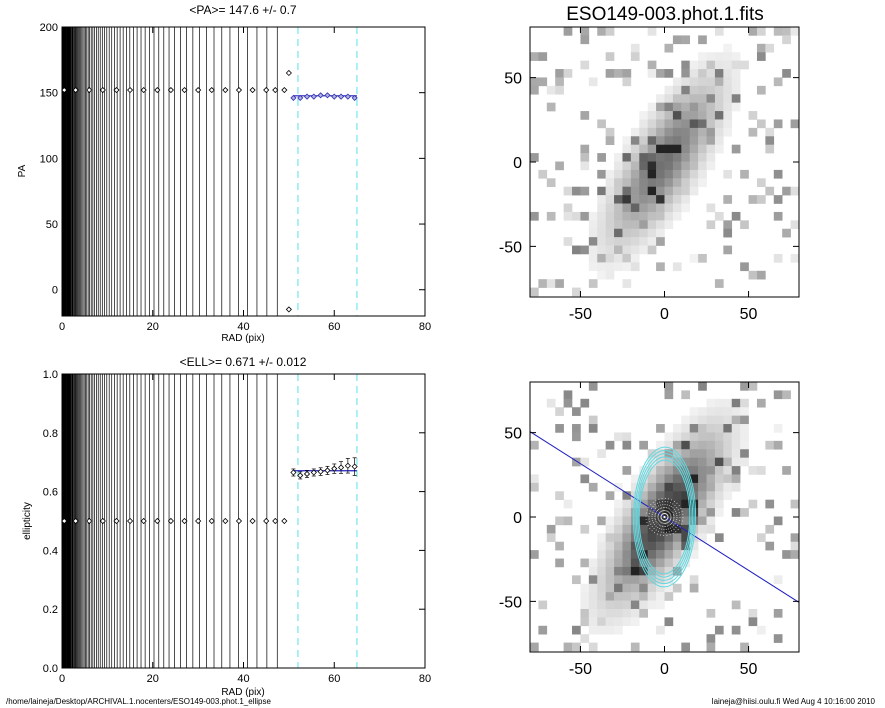 The height and width of the screenshot is (708, 885). What do you see at coordinates (341, 96) in the screenshot?
I see `fit-data-point` at bounding box center [341, 96].